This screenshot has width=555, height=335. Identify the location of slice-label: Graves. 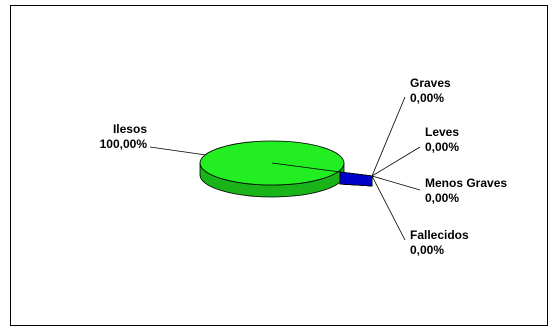
(430, 83).